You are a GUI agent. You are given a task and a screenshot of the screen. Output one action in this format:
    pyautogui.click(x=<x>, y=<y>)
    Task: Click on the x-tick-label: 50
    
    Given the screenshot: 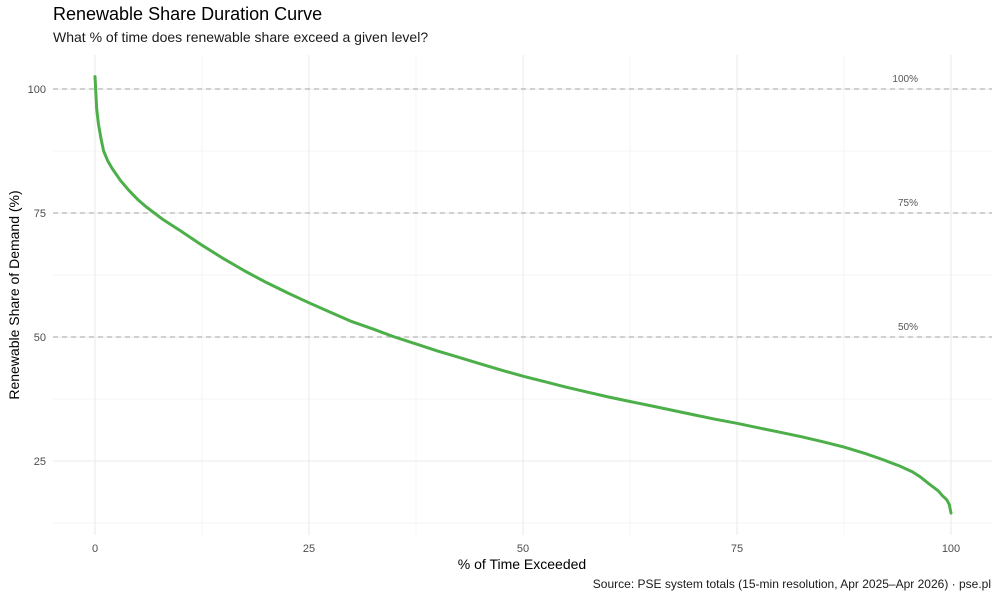 What is the action you would take?
    pyautogui.click(x=523, y=549)
    